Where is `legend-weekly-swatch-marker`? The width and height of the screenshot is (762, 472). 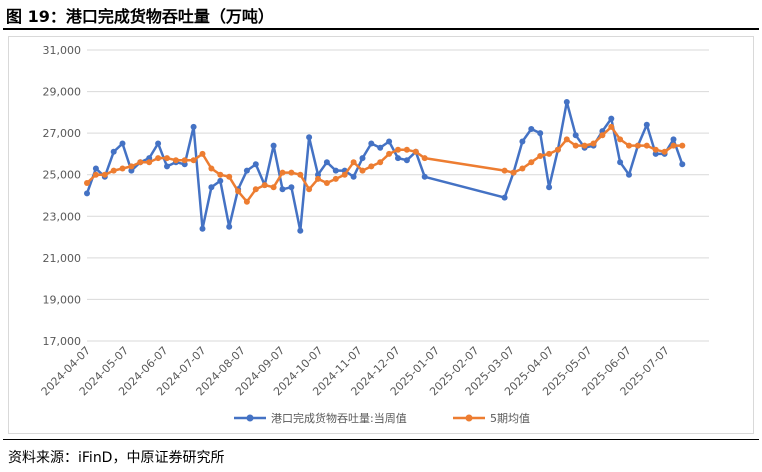
legend-weekly-swatch-marker is located at coordinates (250, 418).